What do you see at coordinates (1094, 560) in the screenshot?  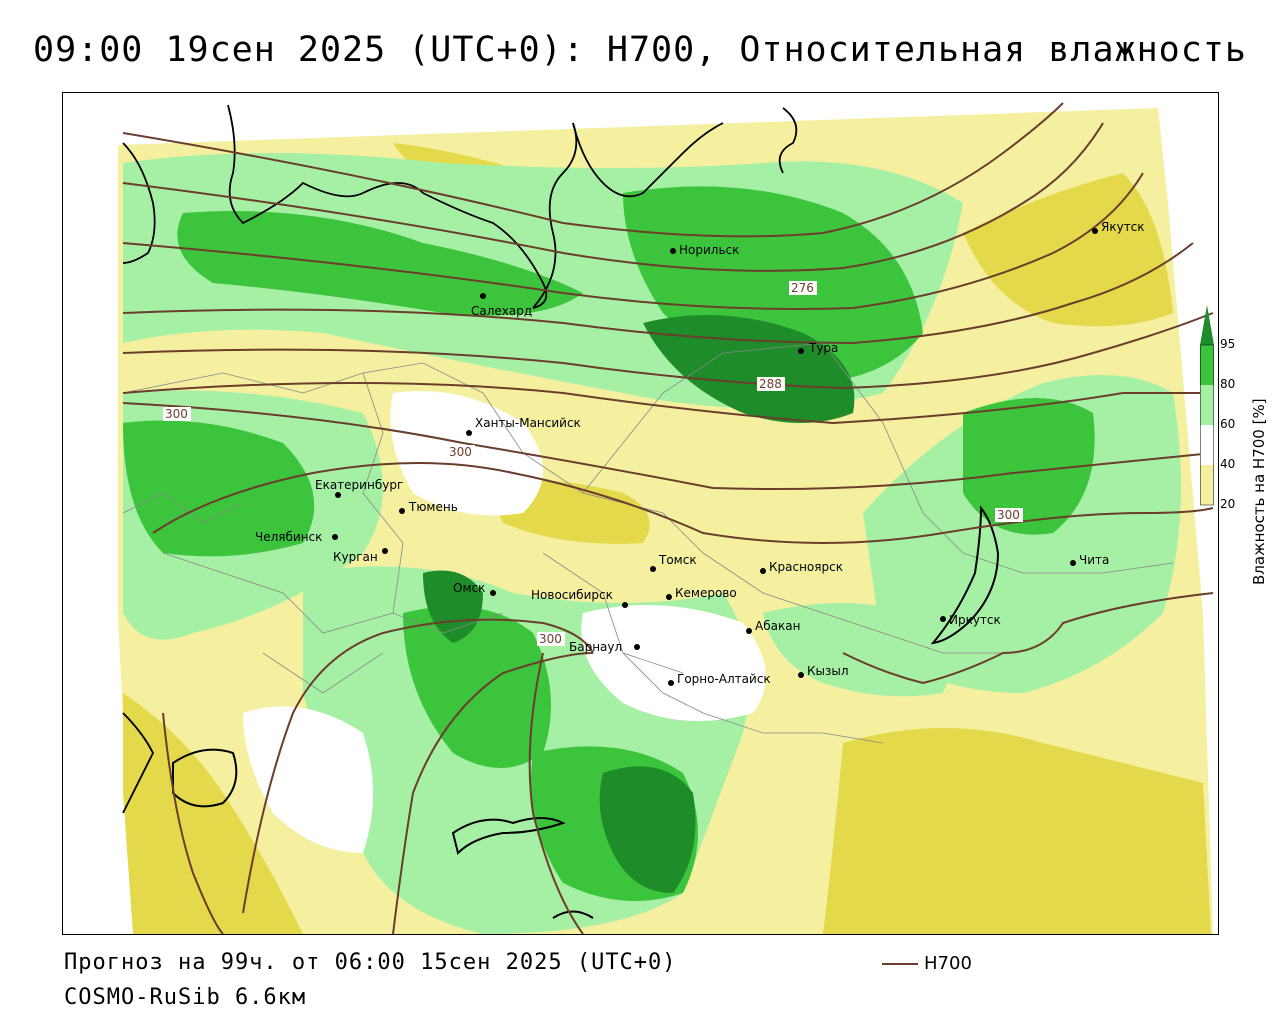 I see `city-label-chita: Чита` at bounding box center [1094, 560].